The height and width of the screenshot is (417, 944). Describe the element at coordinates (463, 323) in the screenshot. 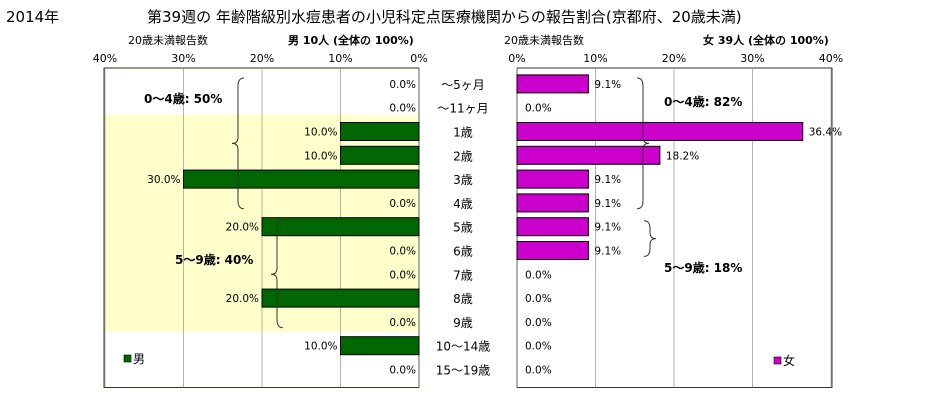

I see `category-label: 9歳` at that location.